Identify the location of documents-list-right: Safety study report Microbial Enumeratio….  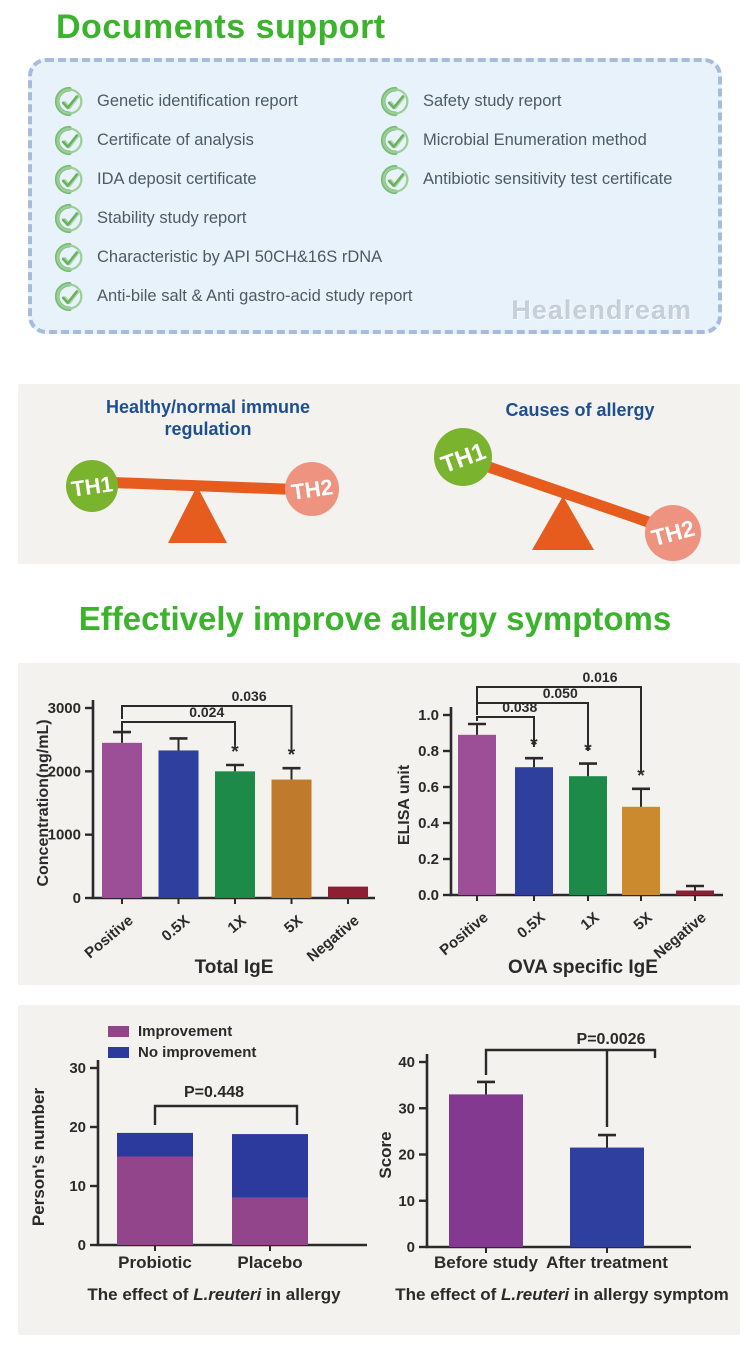
(526, 140).